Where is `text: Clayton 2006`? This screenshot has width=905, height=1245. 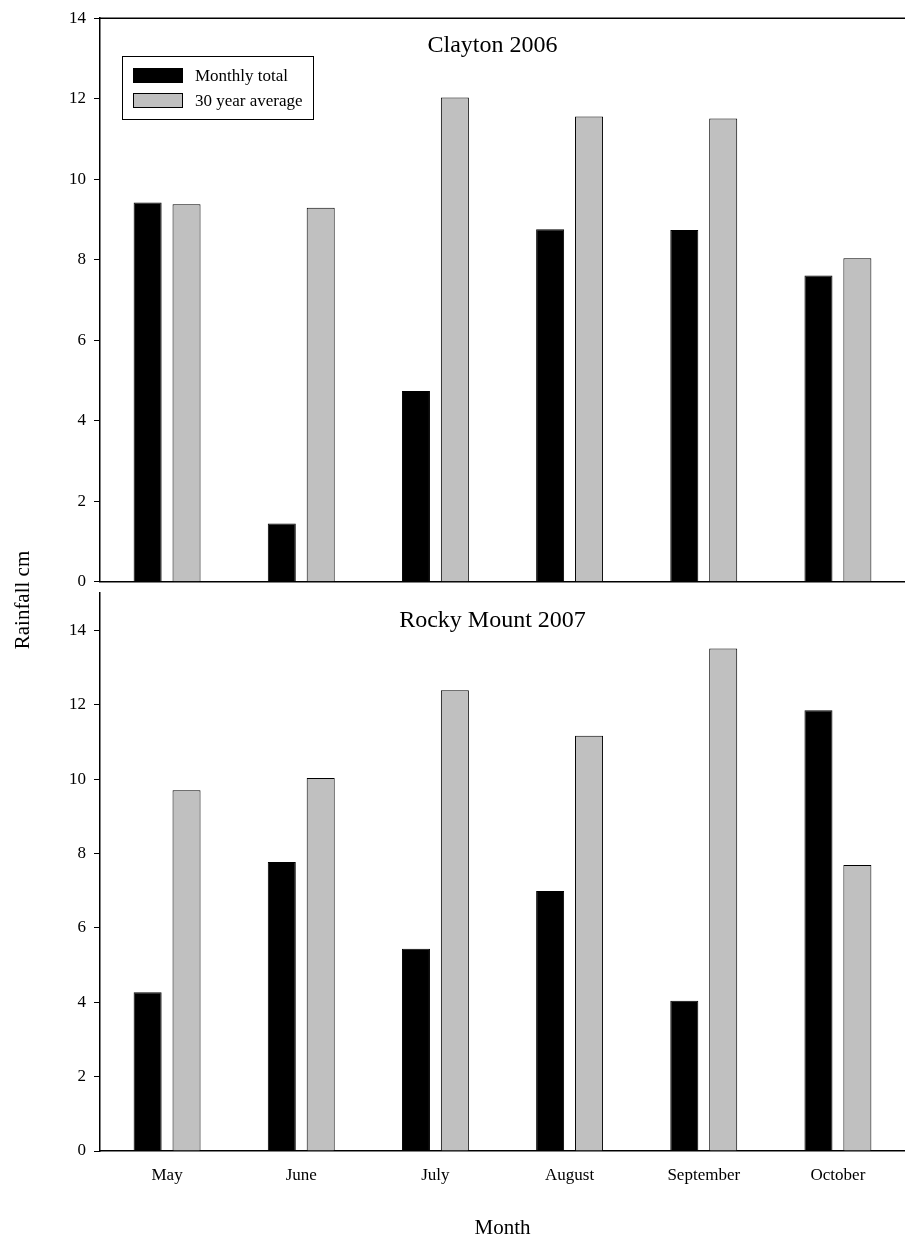 text: Clayton 2006 is located at coordinates (492, 44).